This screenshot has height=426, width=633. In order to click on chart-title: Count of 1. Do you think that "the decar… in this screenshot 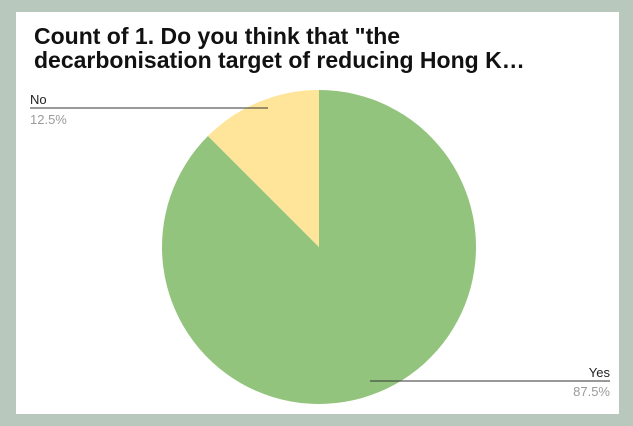, I will do `click(279, 48)`.